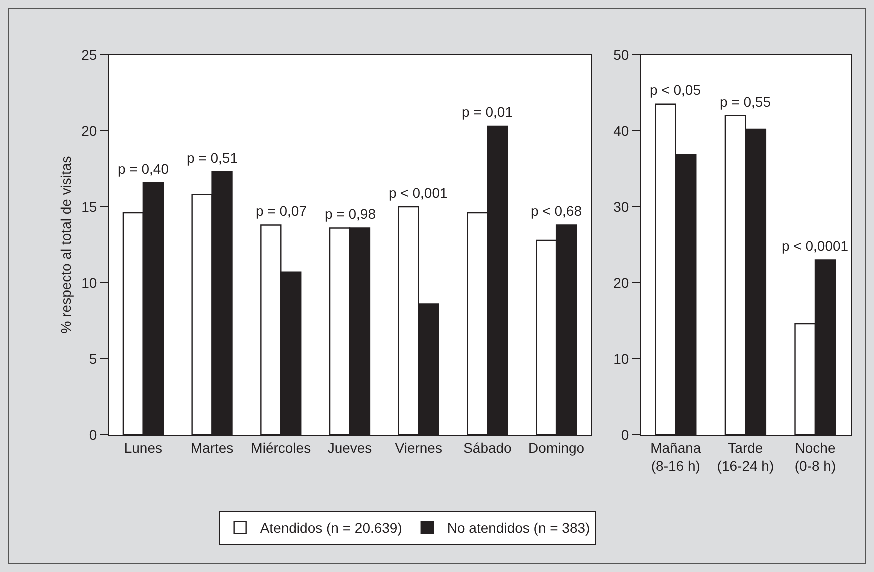  Describe the element at coordinates (746, 102) in the screenshot. I see `annotation: p = 0,55` at that location.